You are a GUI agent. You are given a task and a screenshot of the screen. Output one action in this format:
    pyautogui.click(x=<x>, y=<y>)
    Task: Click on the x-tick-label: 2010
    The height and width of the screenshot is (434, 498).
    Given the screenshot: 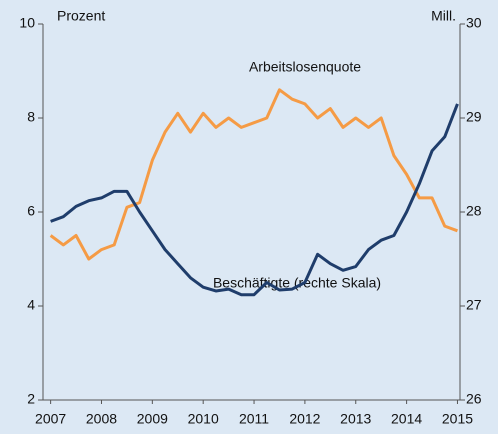 What is the action you would take?
    pyautogui.click(x=203, y=419)
    